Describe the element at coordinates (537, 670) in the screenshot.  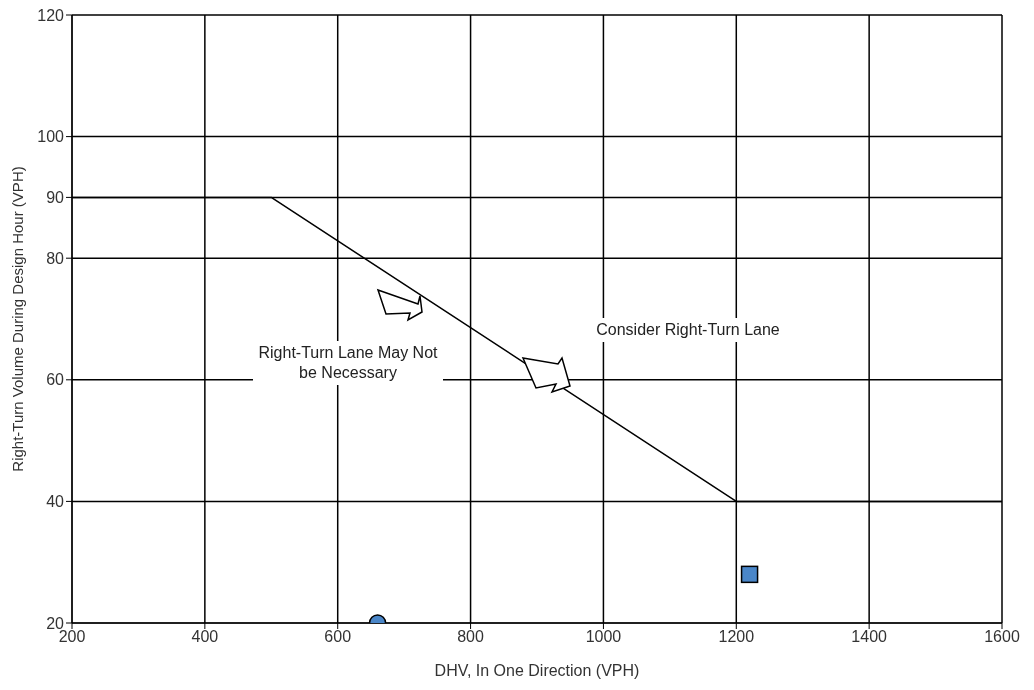
I see `x-axis-title: DHV, In One Direction (VPH)` at that location.